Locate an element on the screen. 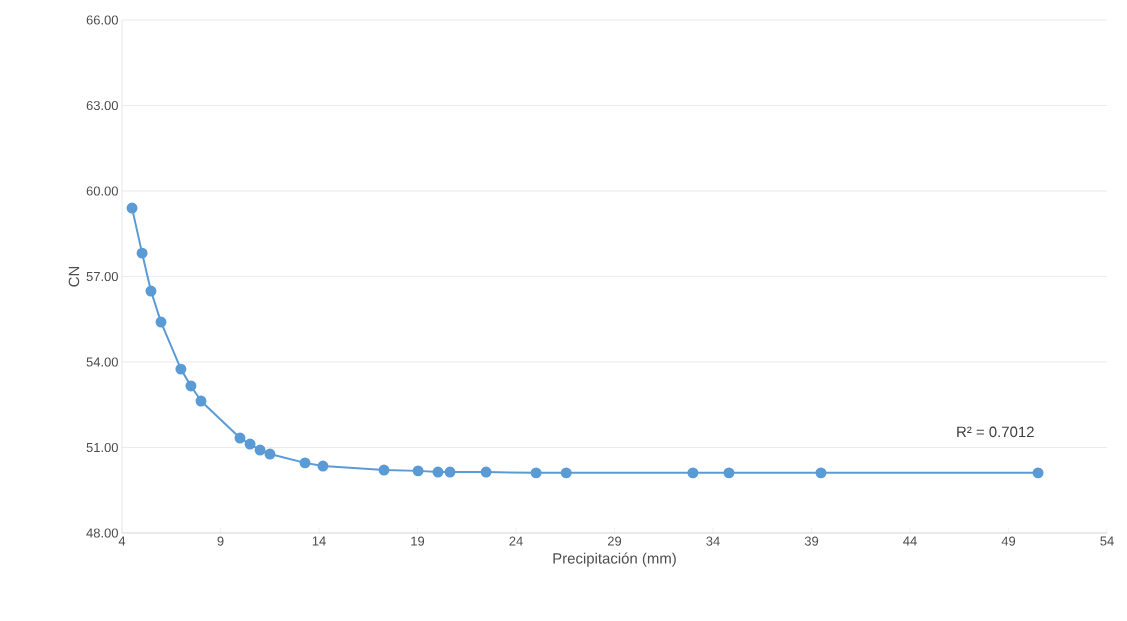  y-tick-label: 63.00 is located at coordinates (102, 105).